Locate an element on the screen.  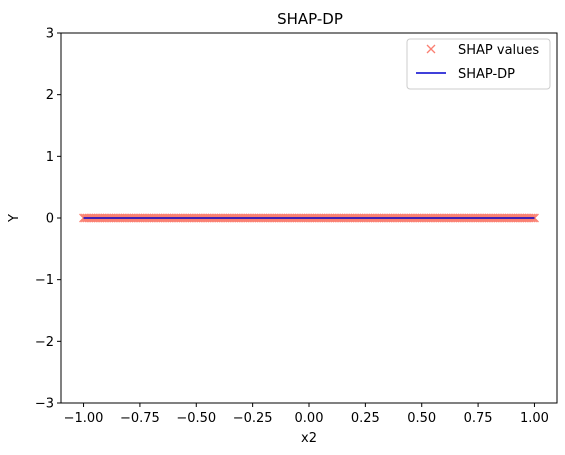
x-tick-label: −0.75 is located at coordinates (140, 418).